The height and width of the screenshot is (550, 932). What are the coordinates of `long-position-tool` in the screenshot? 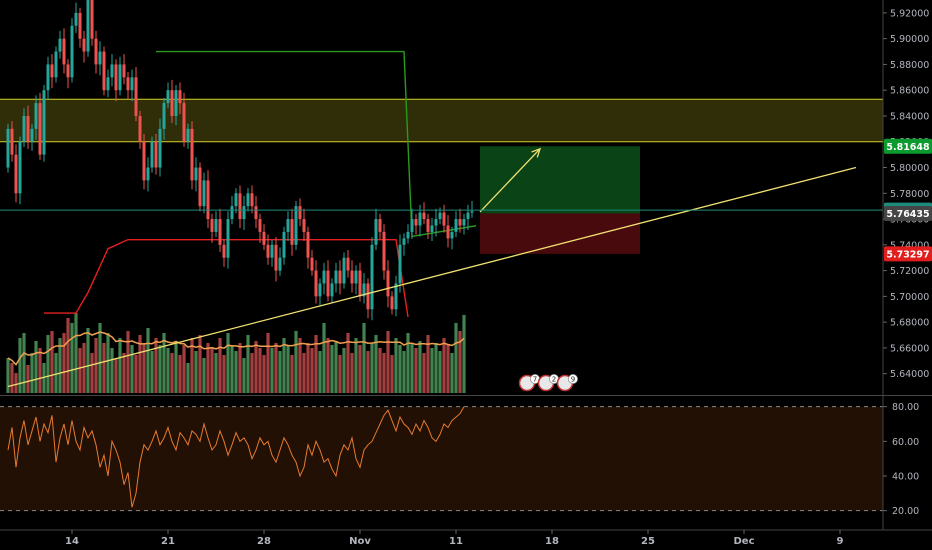 It's located at (560, 200).